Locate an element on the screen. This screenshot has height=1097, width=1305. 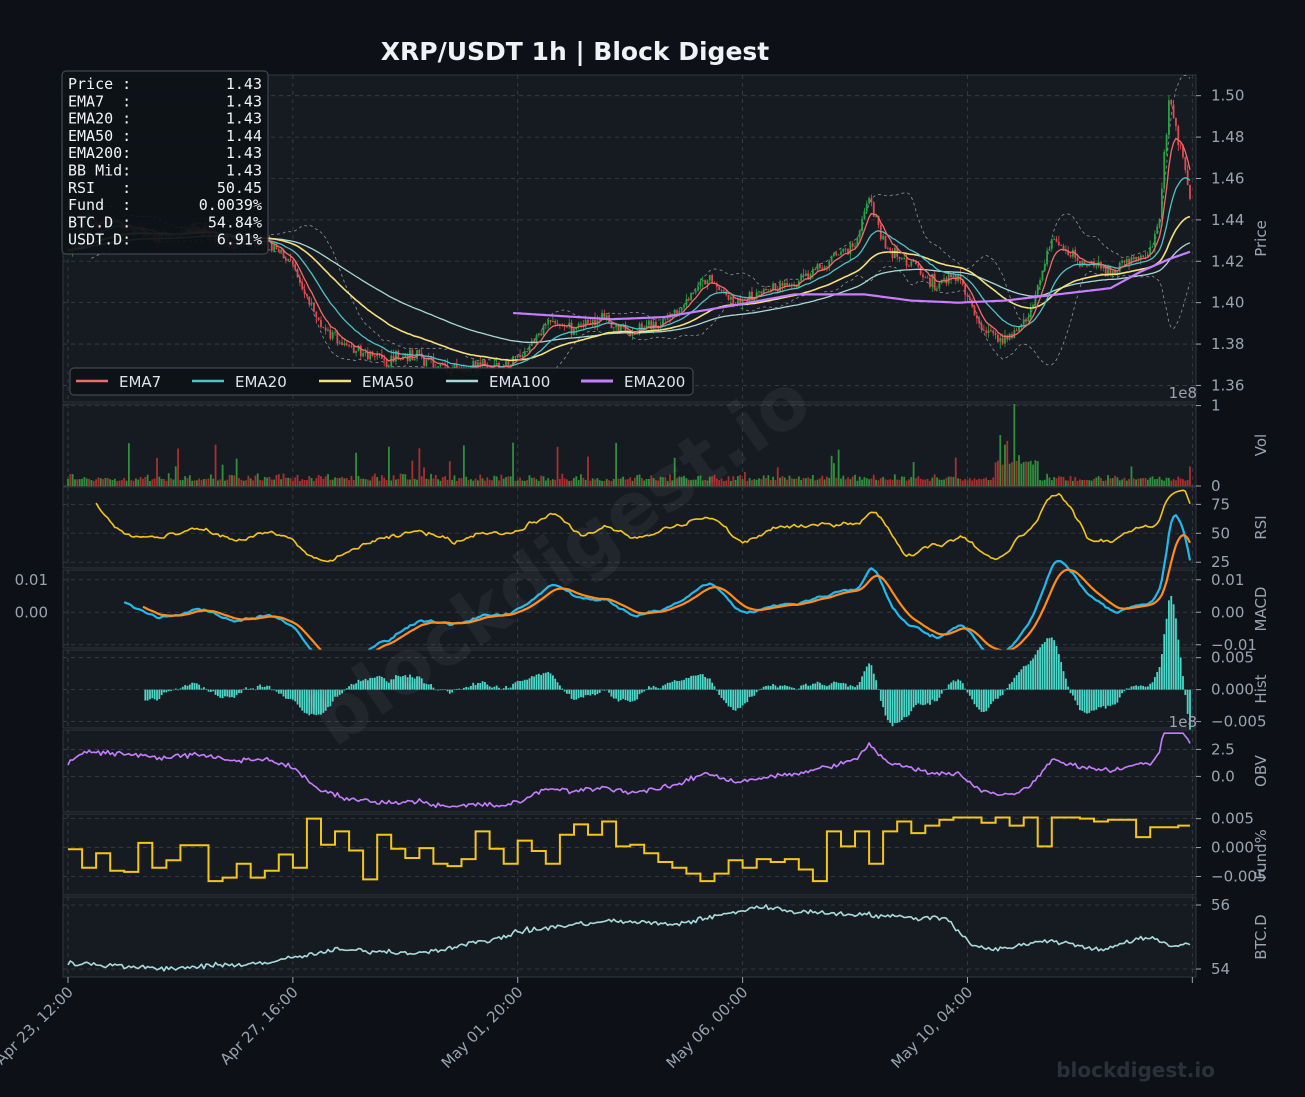
info-value: 50.45 is located at coordinates (239, 188).